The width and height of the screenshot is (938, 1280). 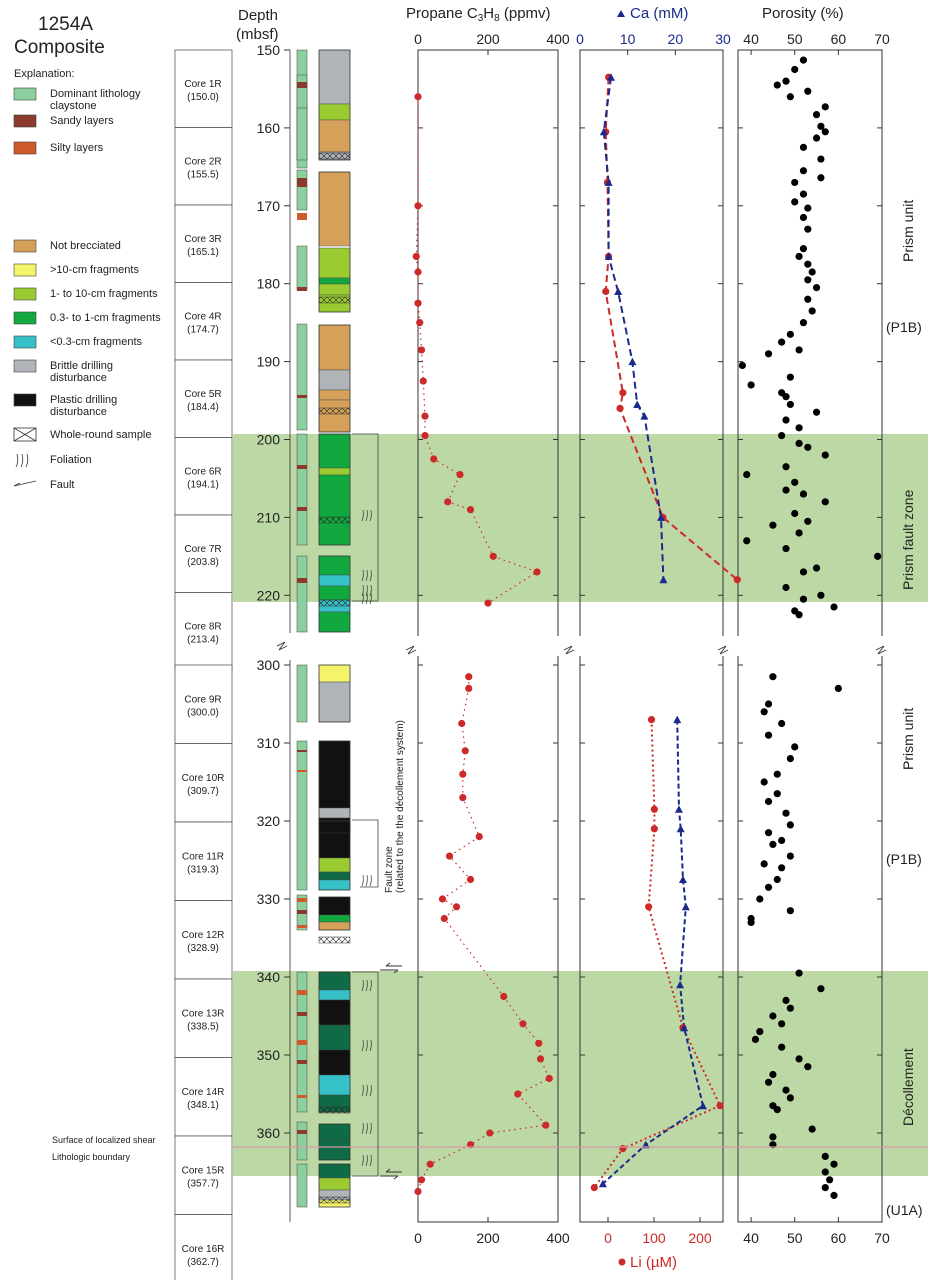 What do you see at coordinates (400, 806) in the screenshot?
I see `fault-zone-label-line2: (related to the the décollement system)` at bounding box center [400, 806].